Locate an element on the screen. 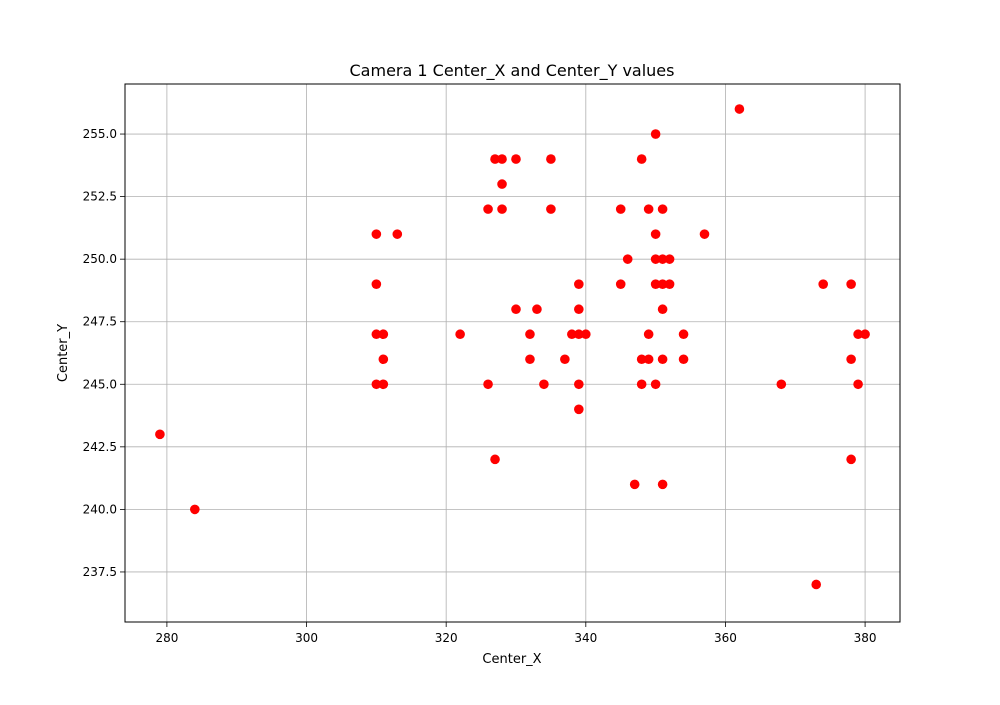 This screenshot has width=1000, height=705. x-axis-ticks: 280 300 320 340 360 380 is located at coordinates (516, 633).